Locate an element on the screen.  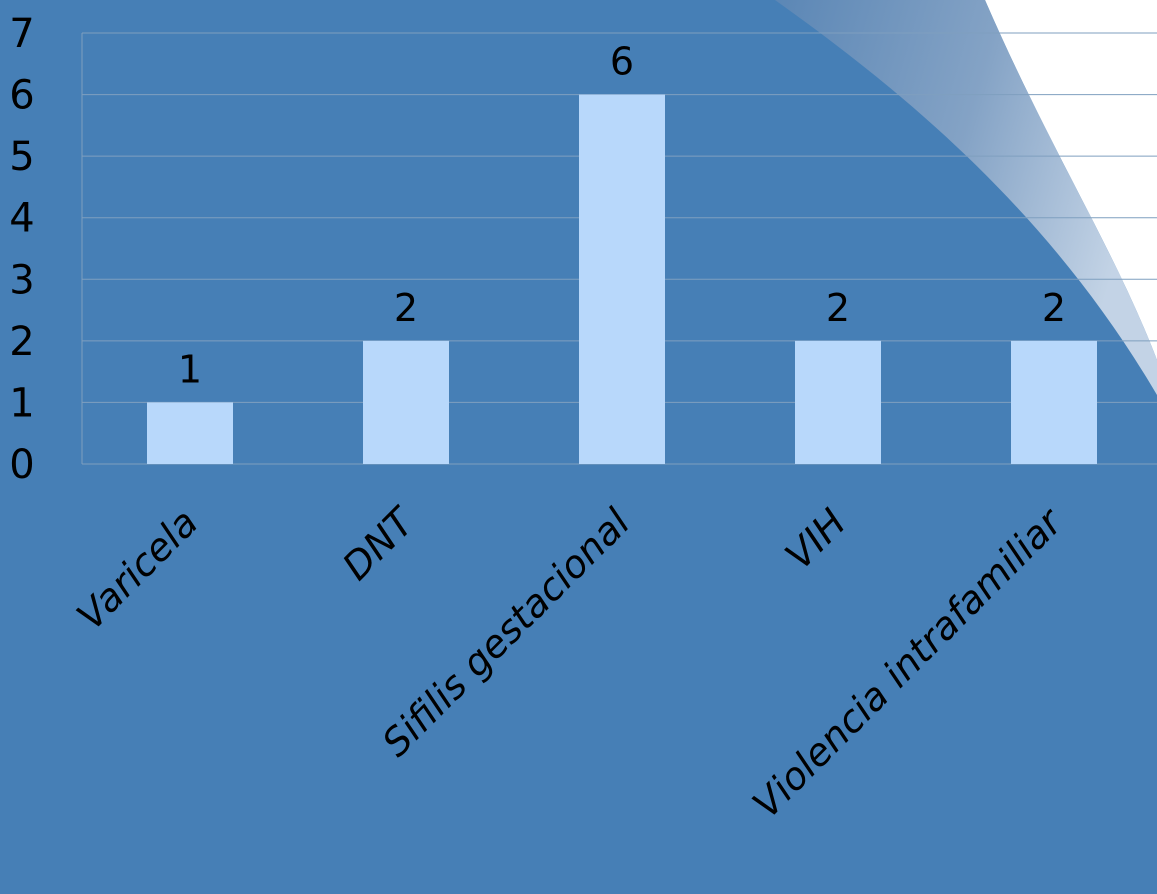
y-tick-label-6: 6 is located at coordinates (21, 96).